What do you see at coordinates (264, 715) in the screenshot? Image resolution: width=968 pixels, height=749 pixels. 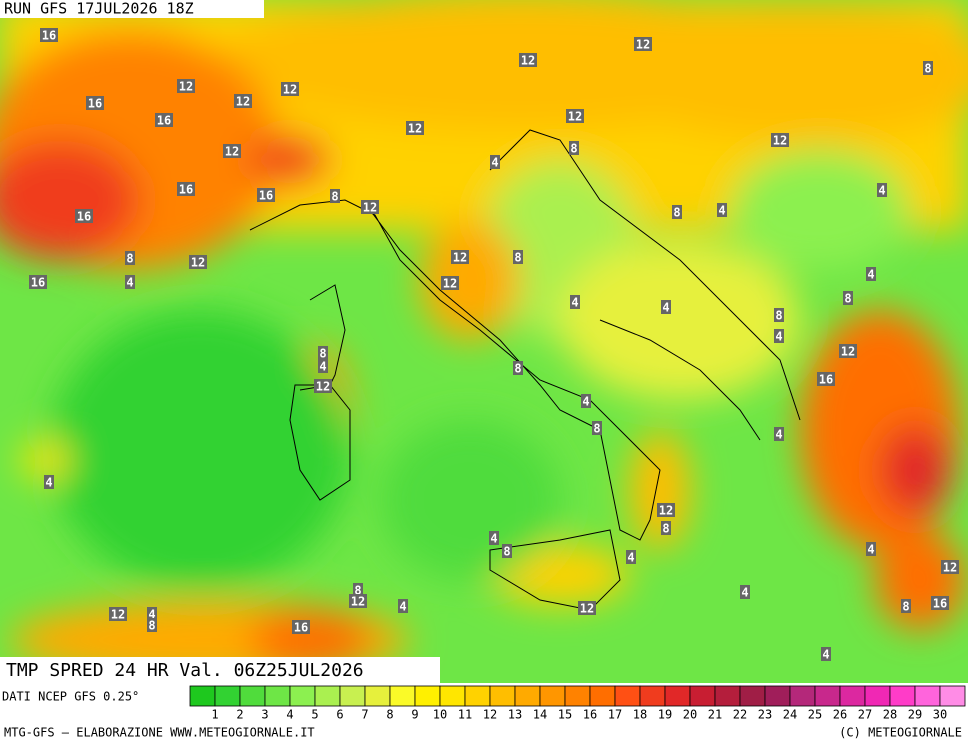 I see `legend-label: 3` at bounding box center [264, 715].